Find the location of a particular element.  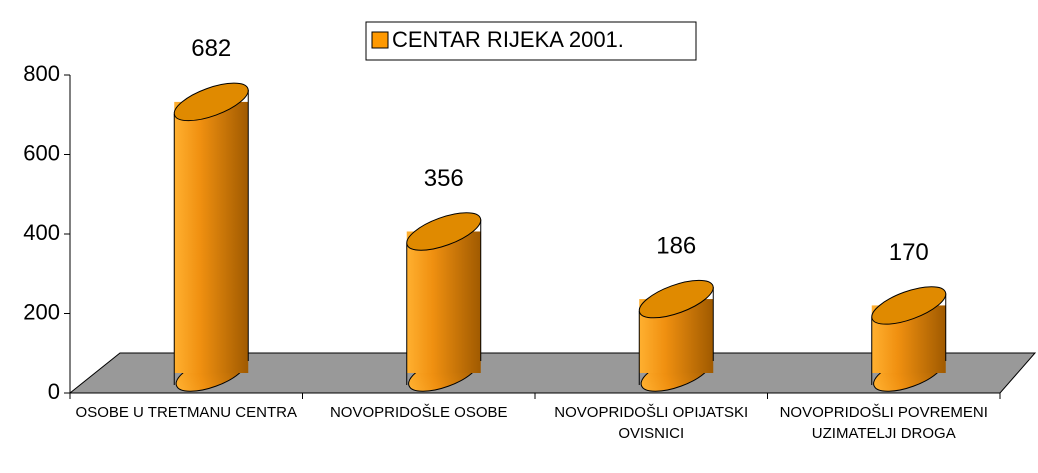

value-label: 356 is located at coordinates (444, 178).